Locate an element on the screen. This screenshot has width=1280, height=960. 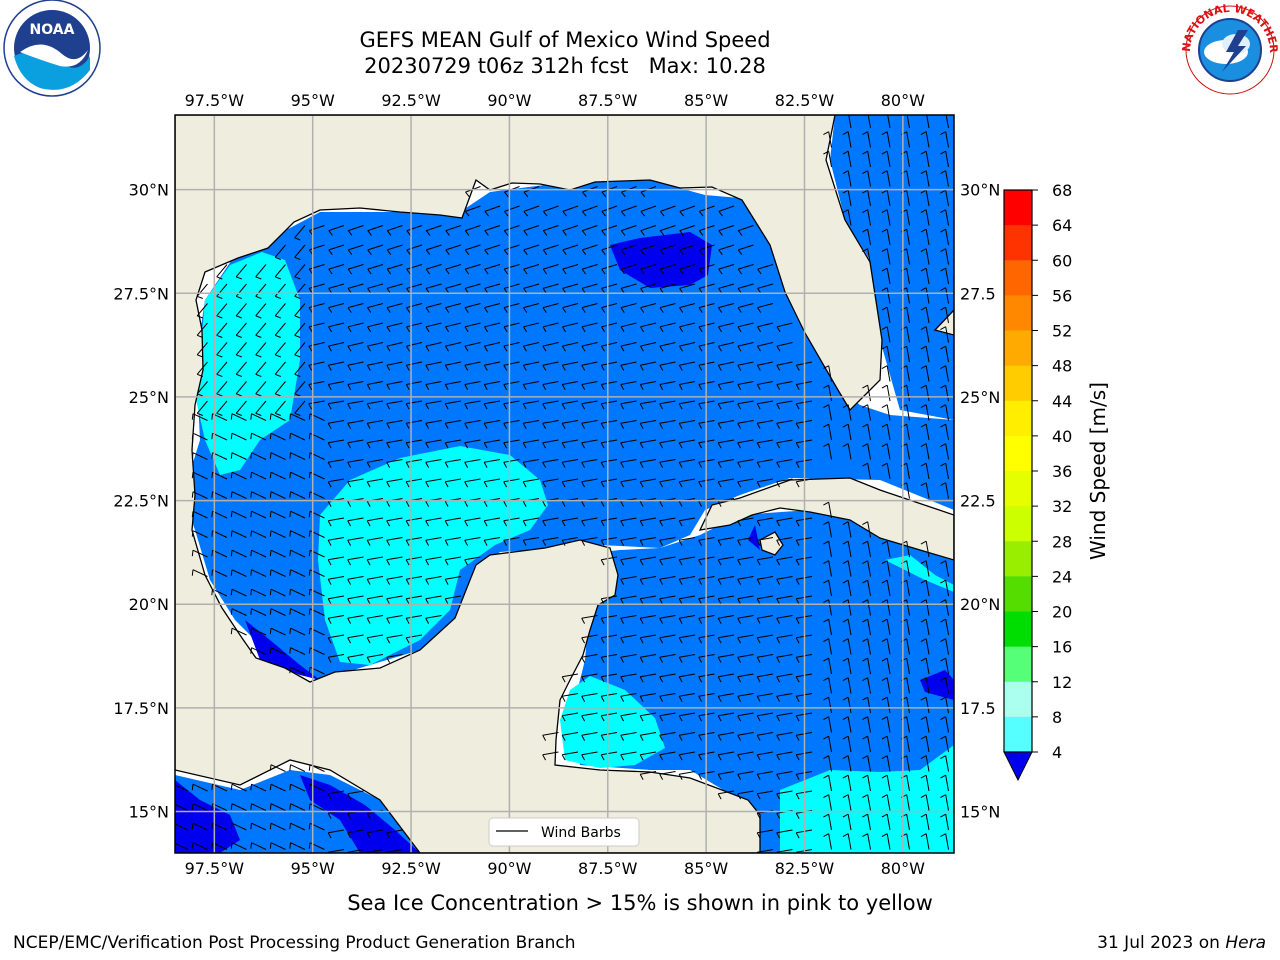
wind-barbs-legend: Wind Barbs is located at coordinates (564, 832).